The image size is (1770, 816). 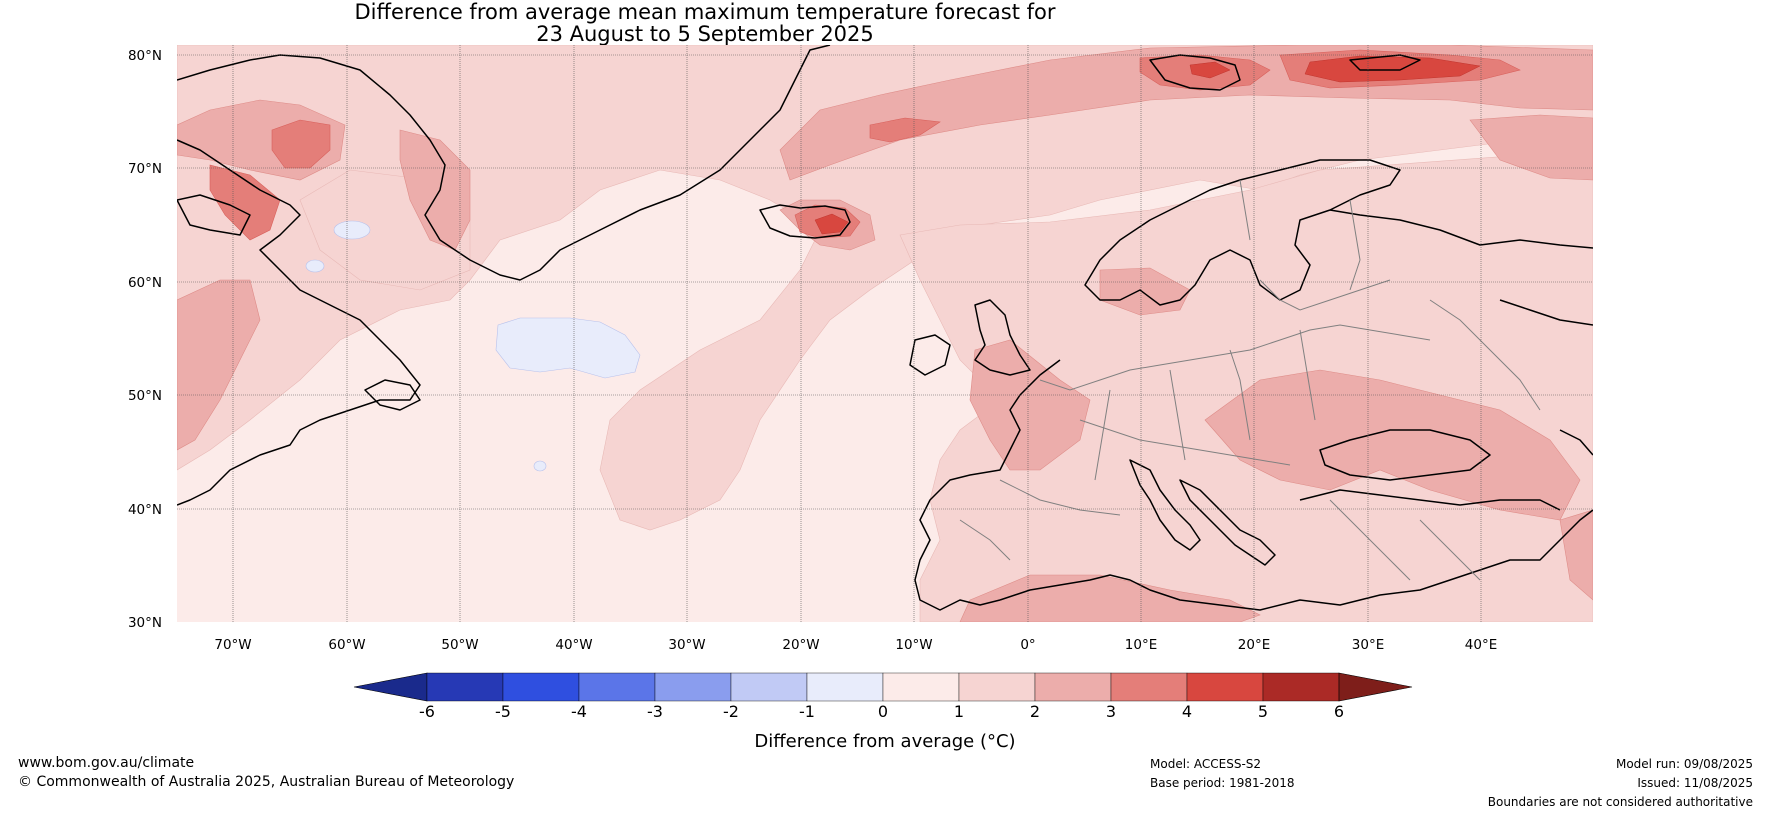 What do you see at coordinates (1206, 764) in the screenshot?
I see `footer-model: Model: ACCESS-S2` at bounding box center [1206, 764].